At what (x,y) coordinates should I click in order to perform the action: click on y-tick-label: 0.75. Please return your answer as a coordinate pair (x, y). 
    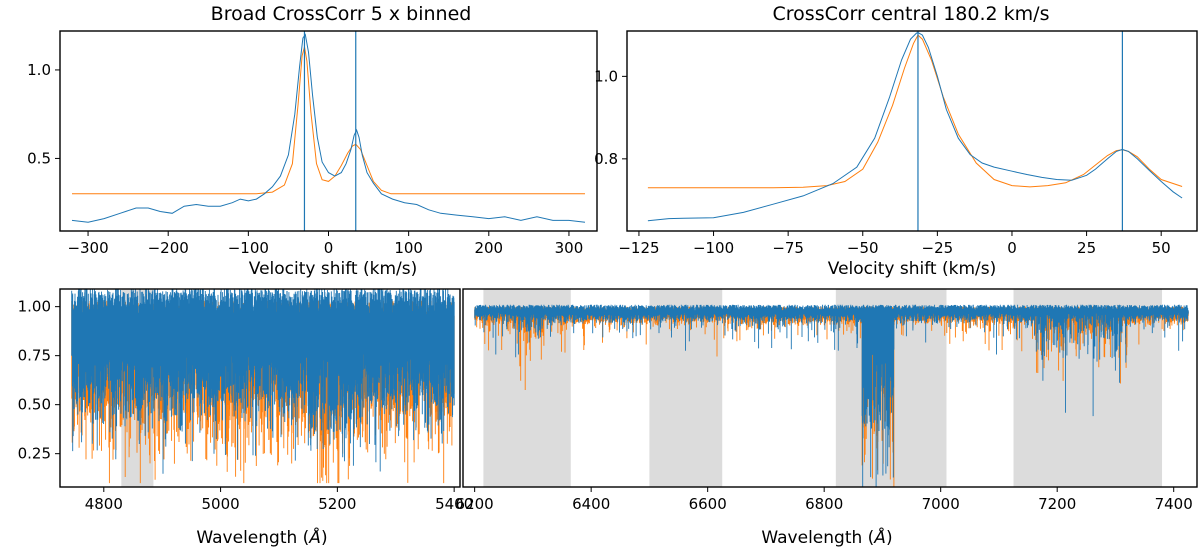
    Looking at the image, I should click on (34, 356).